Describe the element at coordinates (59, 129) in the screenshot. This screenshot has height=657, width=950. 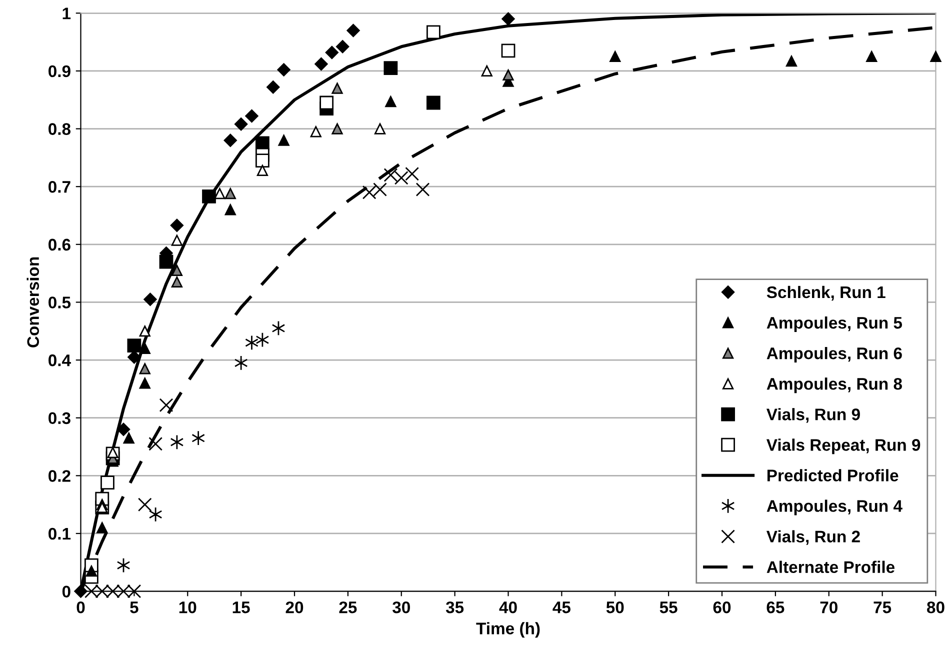
I see `y-tick-label: 0.8` at that location.